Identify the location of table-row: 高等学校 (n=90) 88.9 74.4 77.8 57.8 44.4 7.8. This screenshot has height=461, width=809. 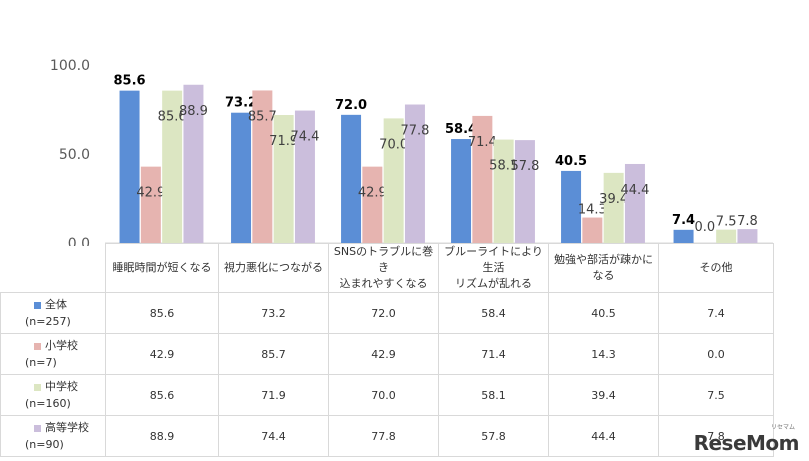
(387, 436).